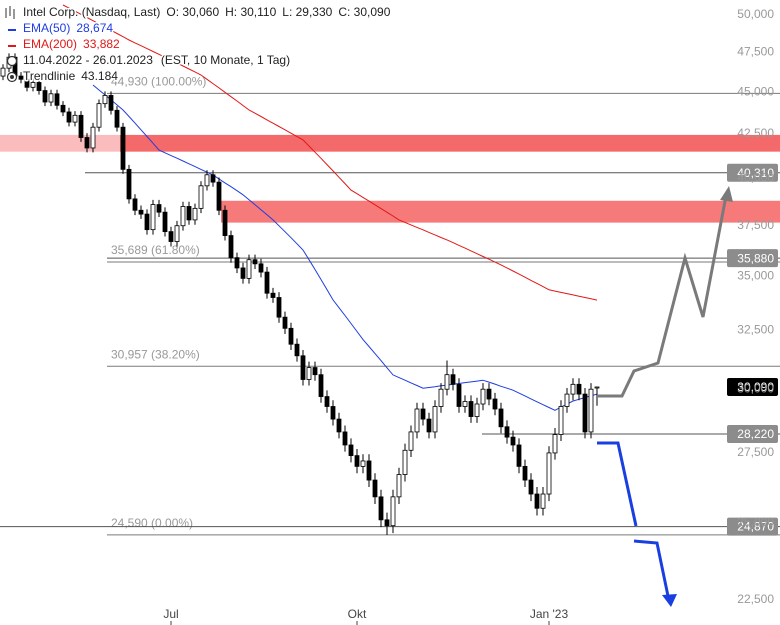 The width and height of the screenshot is (780, 625). Describe the element at coordinates (755, 14) in the screenshot. I see `y-tick-label: 50,000` at that location.